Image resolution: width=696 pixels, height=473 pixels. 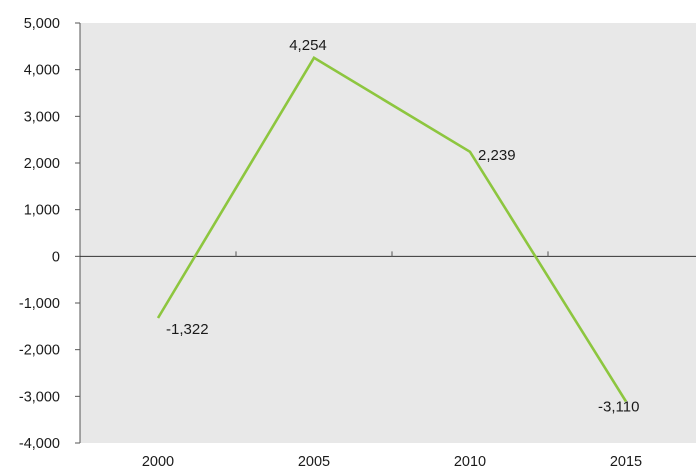 What do you see at coordinates (187, 329) in the screenshot?
I see `data-label: -1,322` at bounding box center [187, 329].